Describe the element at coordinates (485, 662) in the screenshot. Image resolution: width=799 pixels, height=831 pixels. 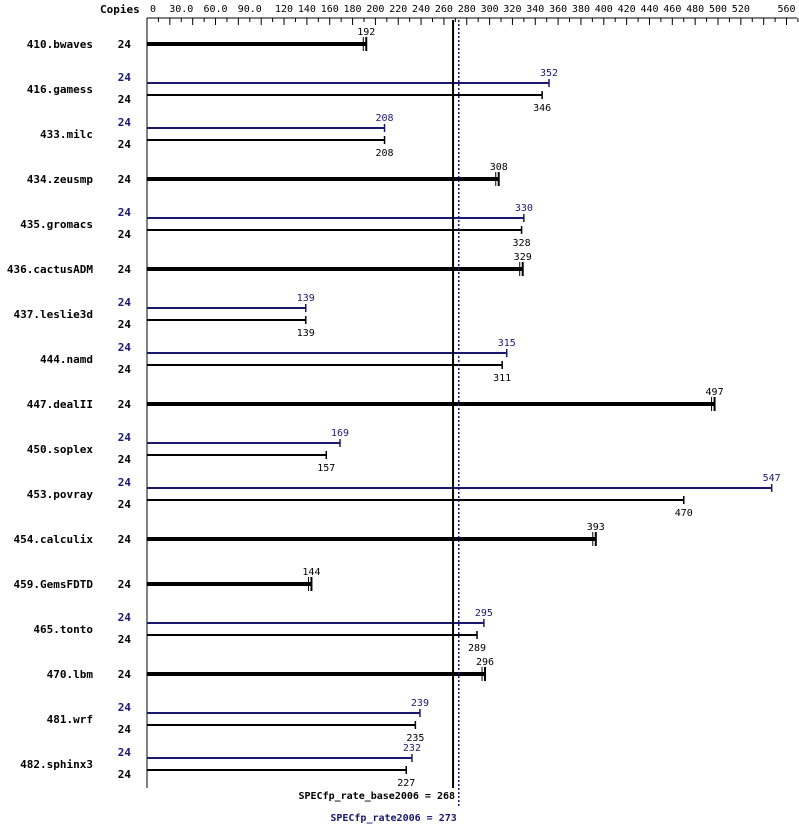
I see `base-value: 296` at that location.